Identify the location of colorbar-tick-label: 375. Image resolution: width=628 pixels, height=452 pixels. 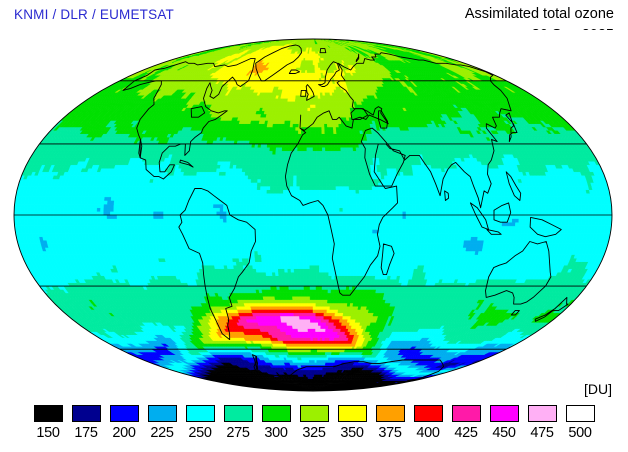
(390, 433).